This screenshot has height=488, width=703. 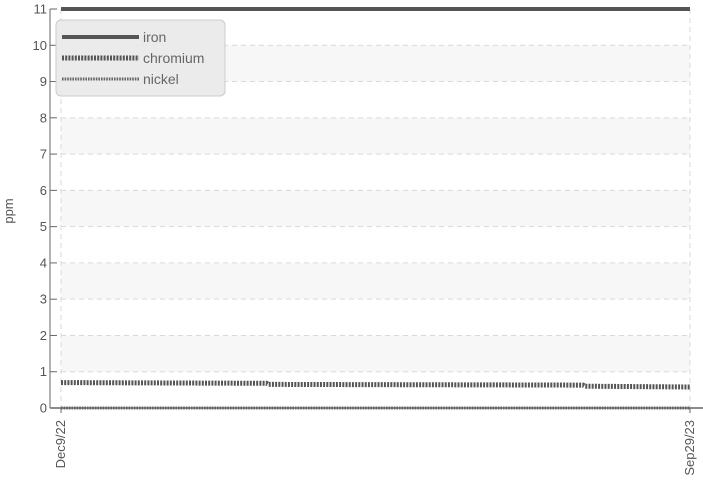 I want to click on legend-label-iron: iron, so click(x=154, y=37).